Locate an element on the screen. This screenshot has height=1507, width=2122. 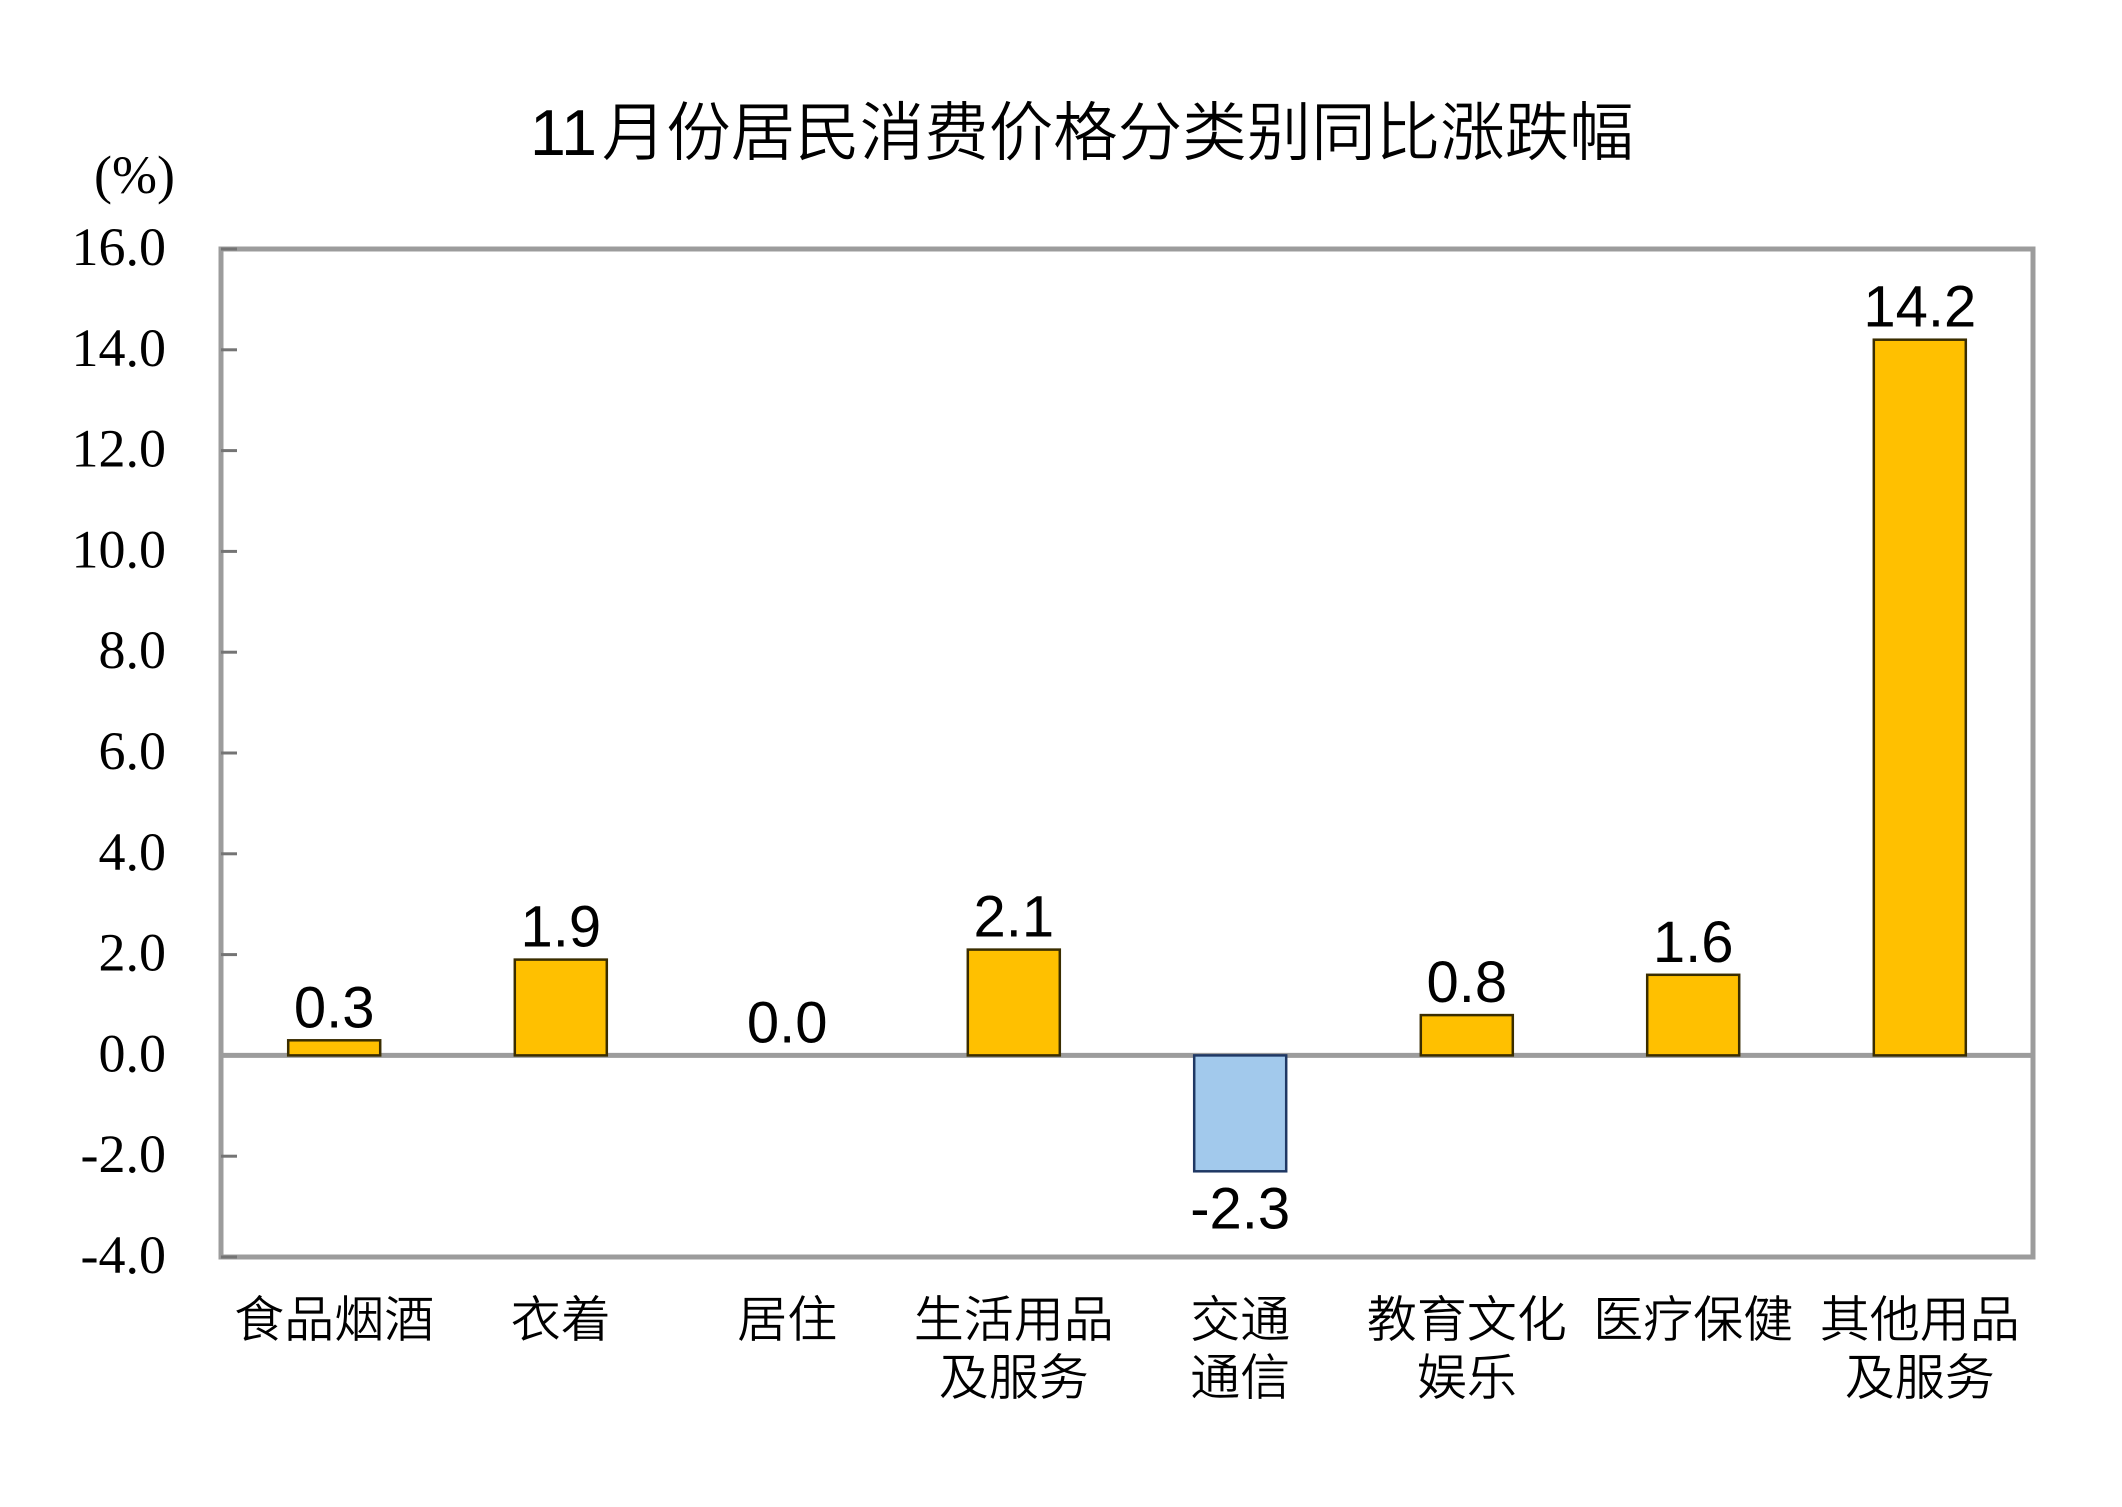
svg-text: 1.6 is located at coordinates (1693, 942).